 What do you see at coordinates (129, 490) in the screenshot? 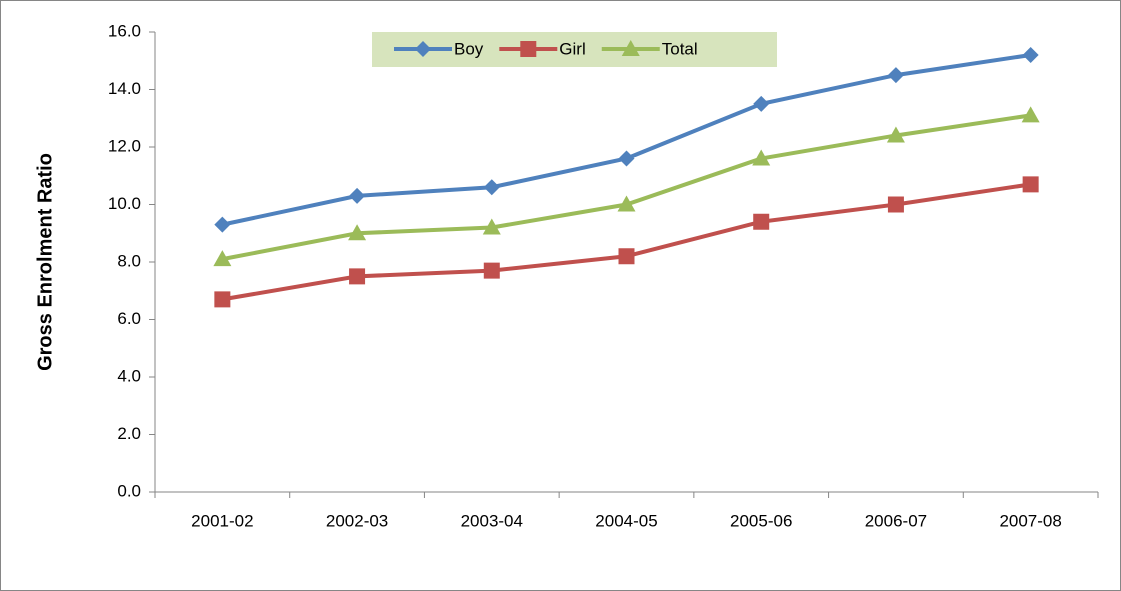
I see `y-tick-label: 0.0` at bounding box center [129, 490].